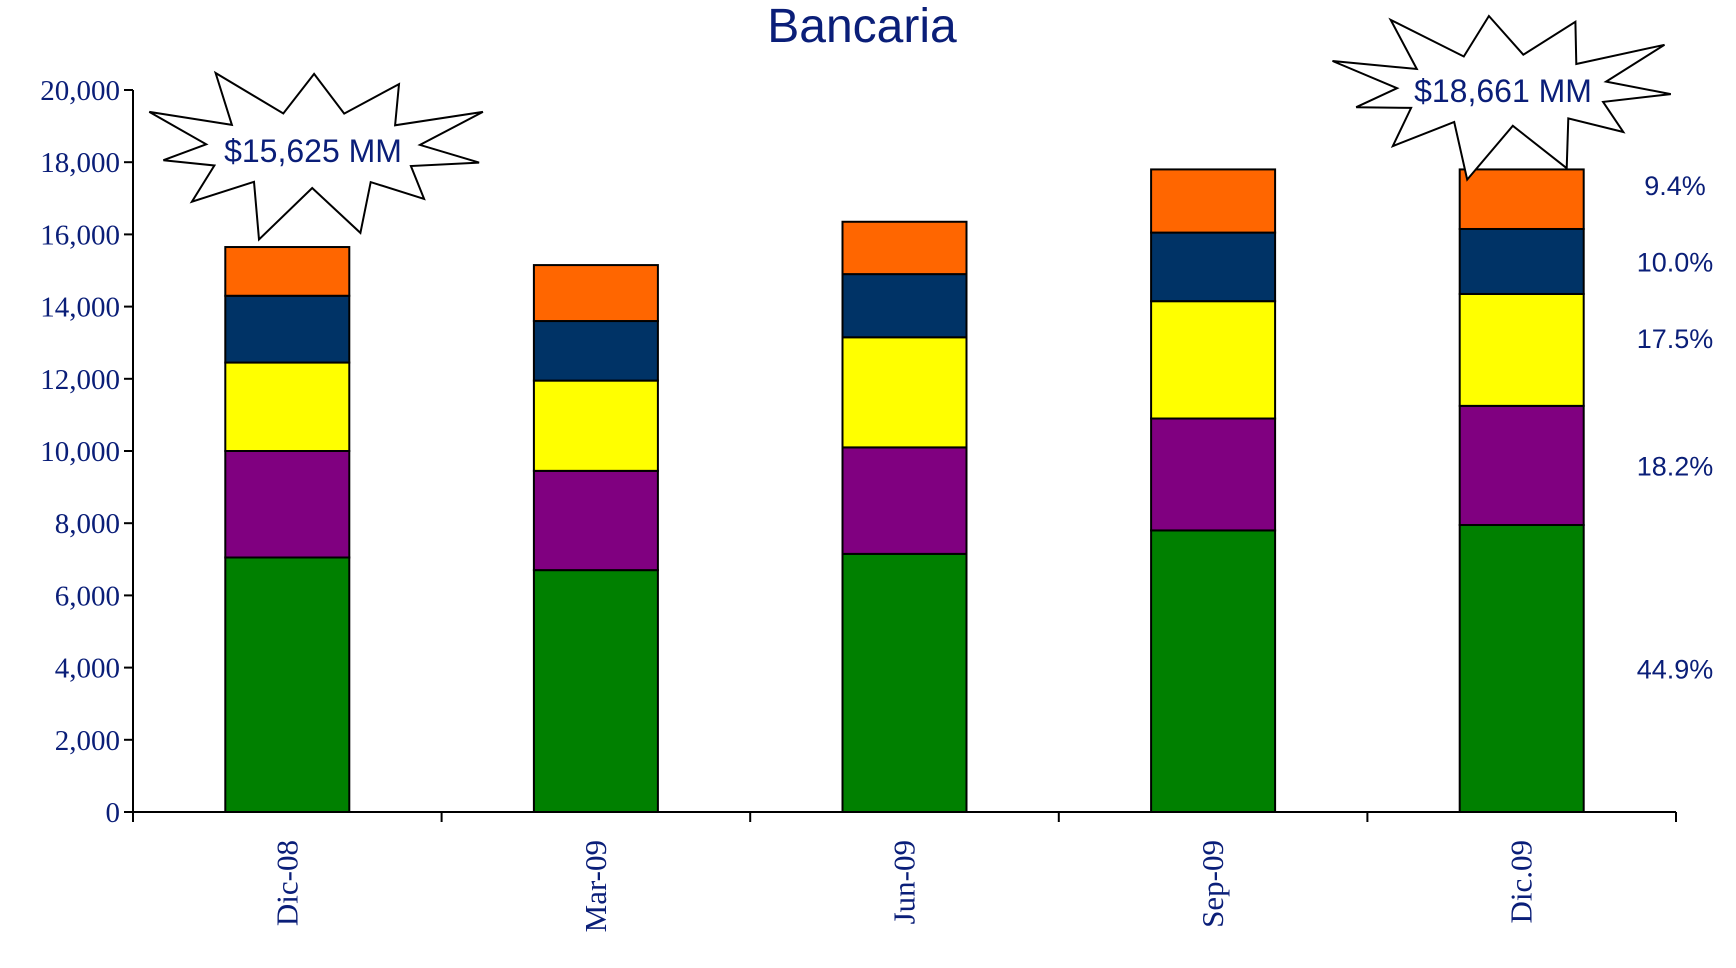  I want to click on segment-percent-label: 9.4%, so click(1675, 186).